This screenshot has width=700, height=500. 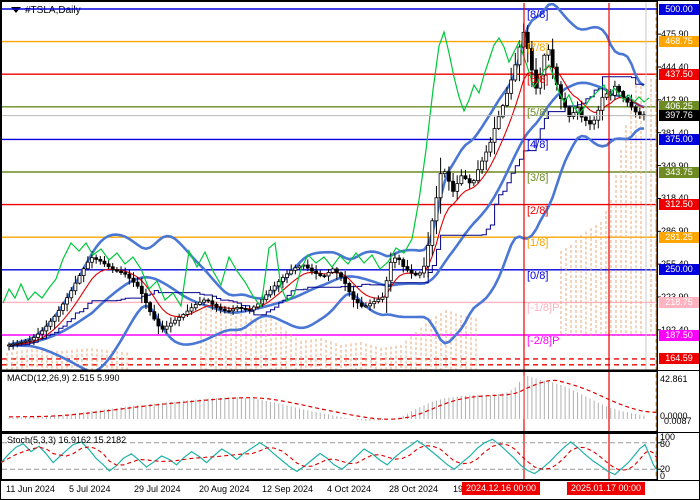 I want to click on price-badge: 343.75, so click(x=679, y=172).